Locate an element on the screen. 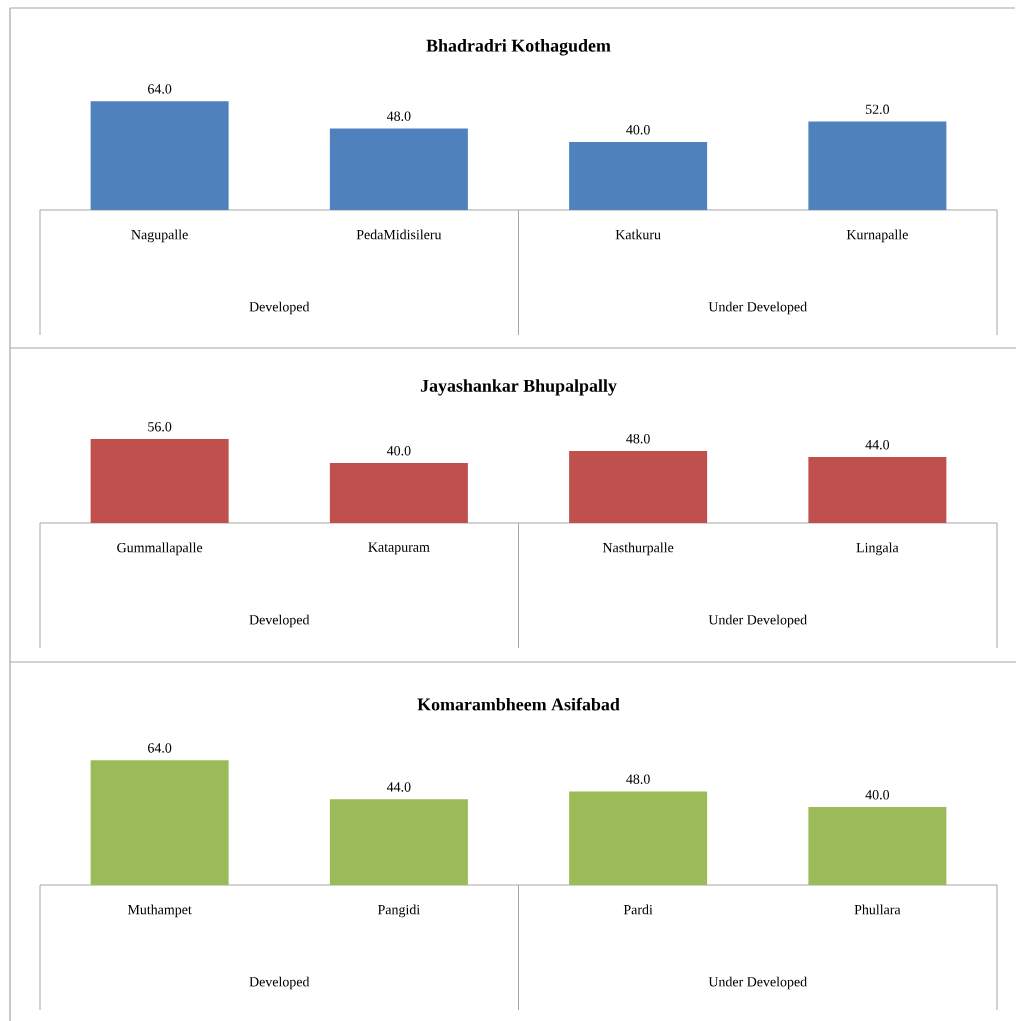 The width and height of the screenshot is (1016, 1021). x-tick-label: Gummallapalle is located at coordinates (160, 549).